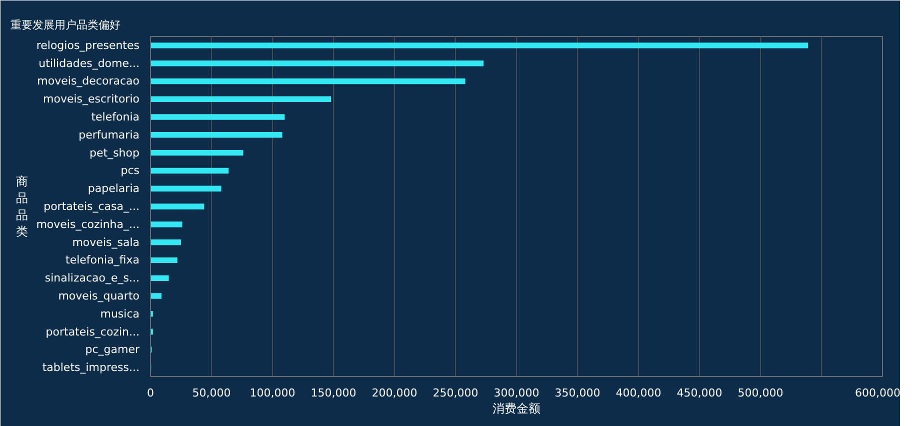 This screenshot has width=914, height=426. I want to click on text: 200,000, so click(395, 393).